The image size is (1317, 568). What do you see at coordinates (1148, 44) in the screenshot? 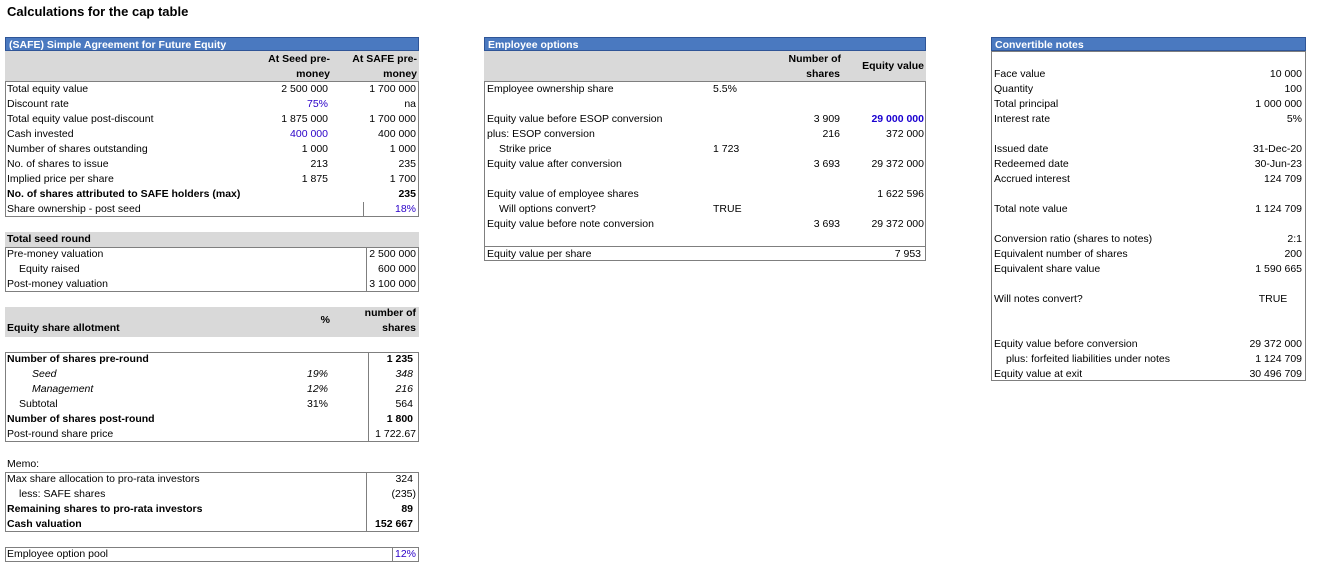
I see `conv-header: Convertible notes` at bounding box center [1148, 44].